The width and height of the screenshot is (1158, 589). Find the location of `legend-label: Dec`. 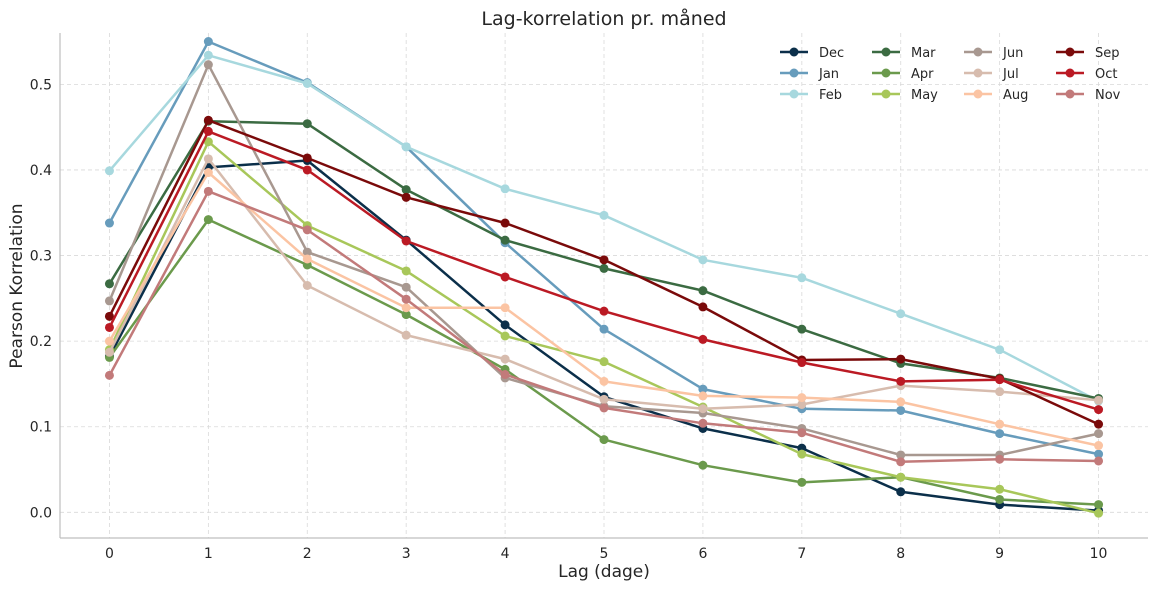

legend-label: Dec is located at coordinates (831, 53).